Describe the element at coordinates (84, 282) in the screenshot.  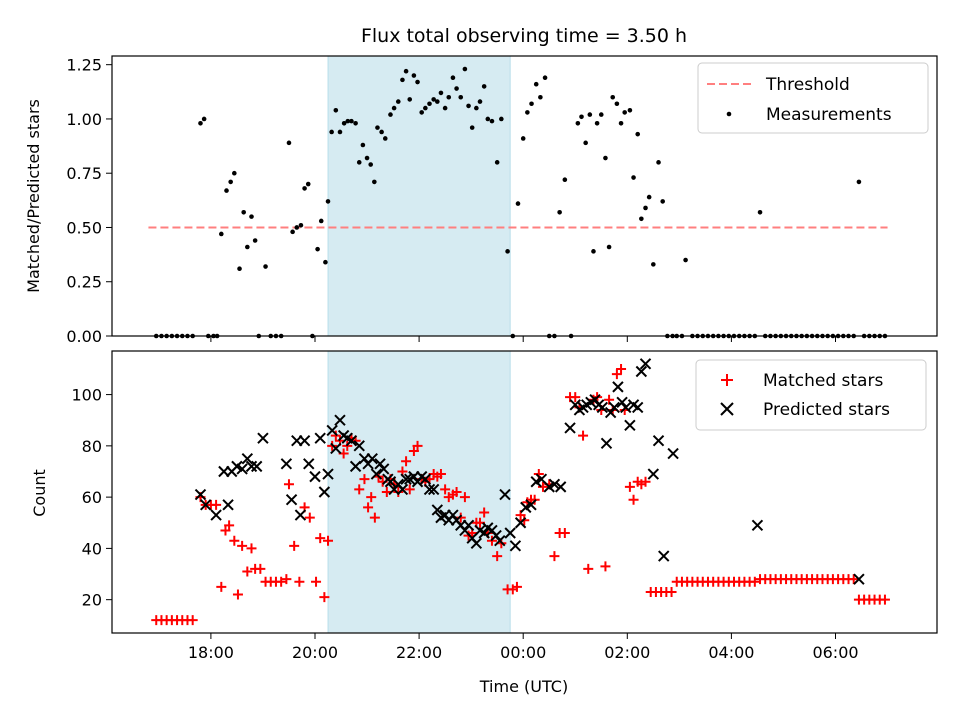
I see `top-y-tick-label: 0.25` at that location.